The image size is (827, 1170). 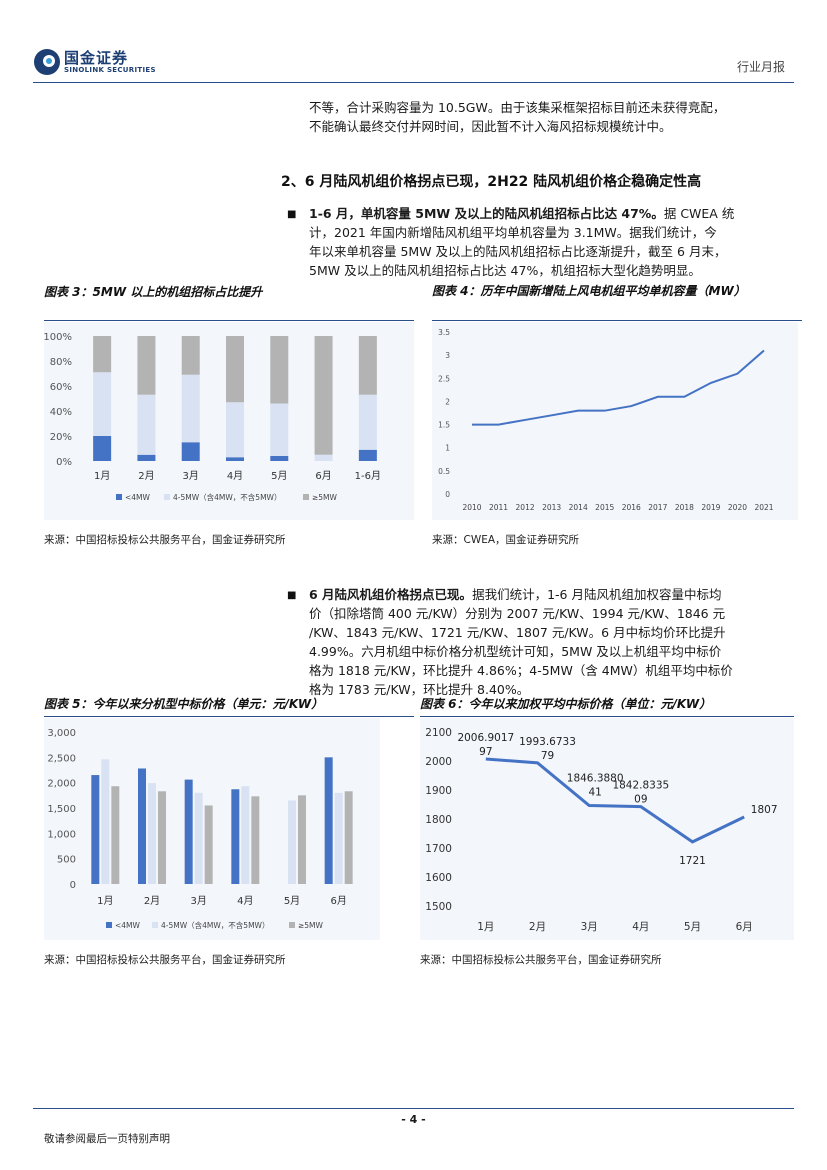 I want to click on bullet2-line4: 4.99%。六月机组中标价格分机型统计可知，5MW 及以上机组平均中标价, so click(x=515, y=651).